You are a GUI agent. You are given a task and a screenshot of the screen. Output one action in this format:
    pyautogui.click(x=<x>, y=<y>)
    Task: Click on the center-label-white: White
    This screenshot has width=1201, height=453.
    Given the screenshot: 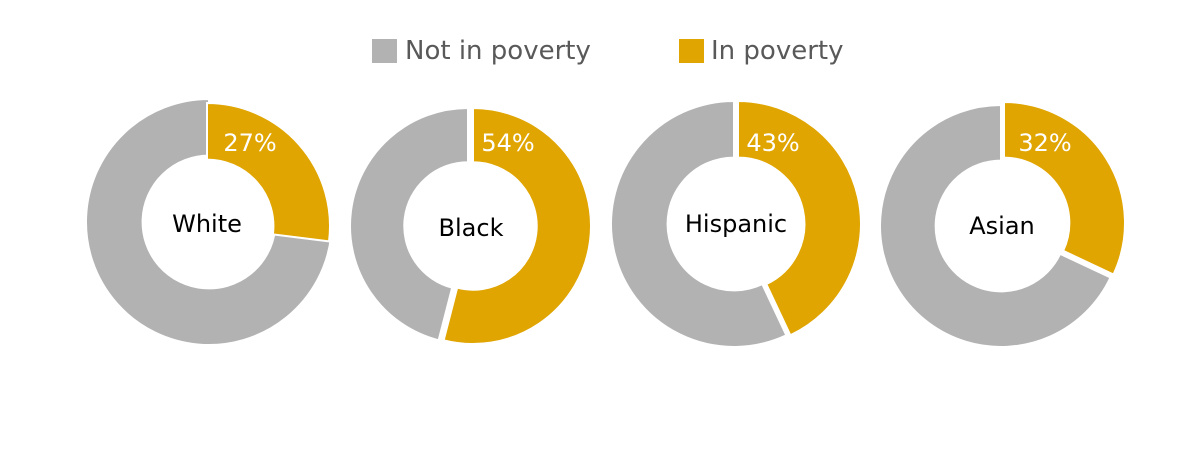 What is the action you would take?
    pyautogui.click(x=207, y=224)
    